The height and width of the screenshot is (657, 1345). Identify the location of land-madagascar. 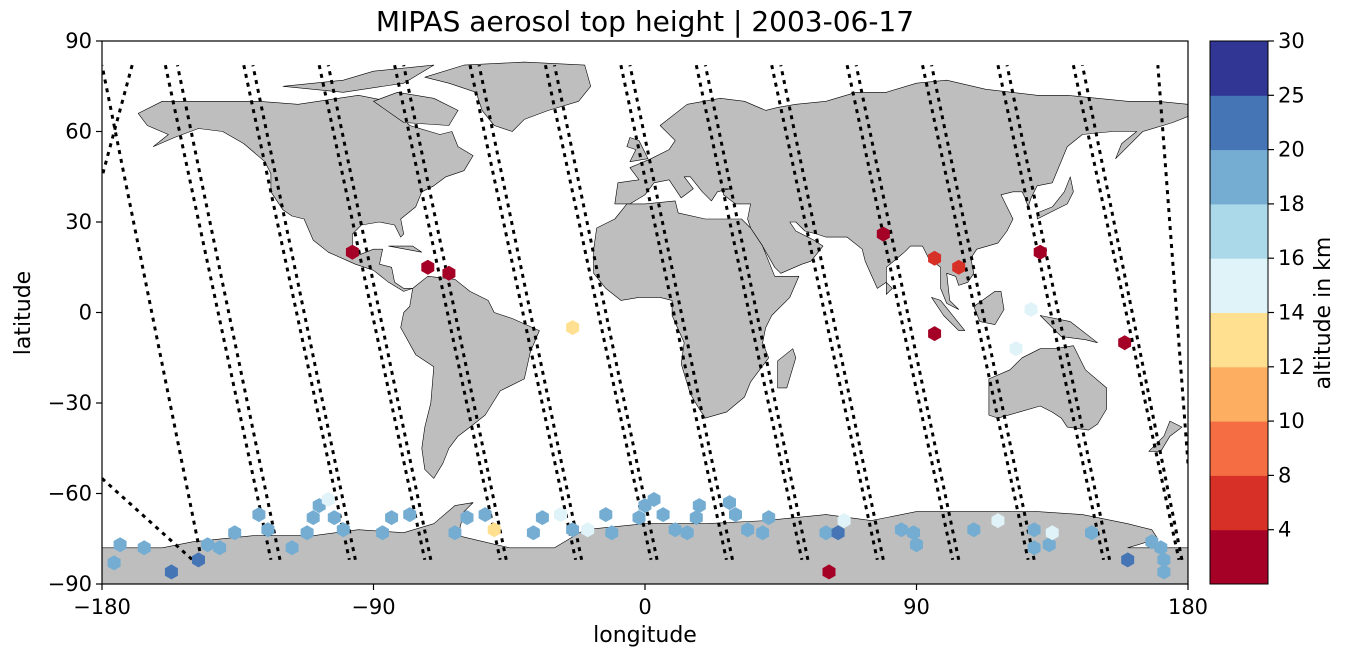
(787, 368).